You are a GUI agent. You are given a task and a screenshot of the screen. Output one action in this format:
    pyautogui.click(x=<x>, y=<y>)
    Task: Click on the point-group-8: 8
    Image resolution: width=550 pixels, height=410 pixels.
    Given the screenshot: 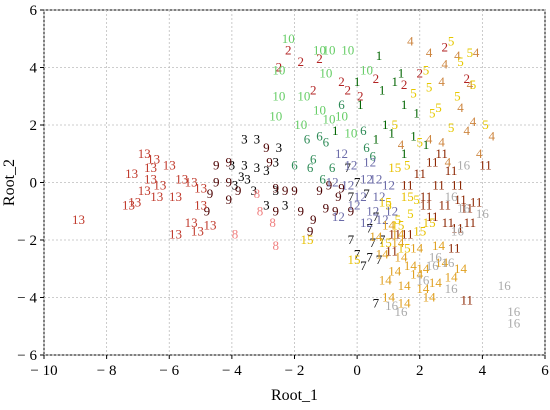 What is the action you would take?
    pyautogui.click(x=257, y=193)
    